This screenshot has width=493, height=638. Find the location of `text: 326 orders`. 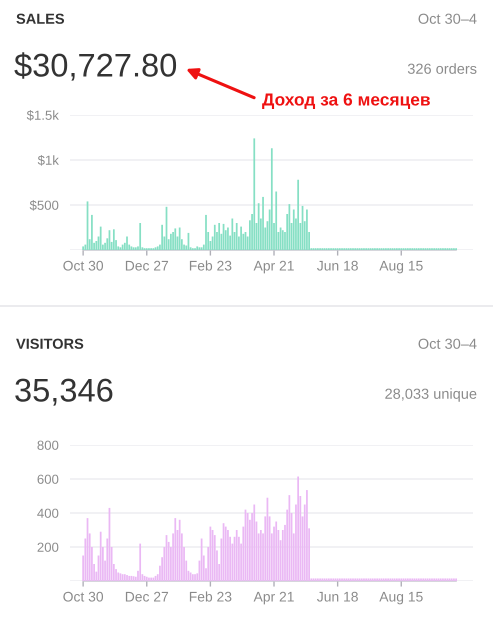

text: 326 orders is located at coordinates (442, 68).